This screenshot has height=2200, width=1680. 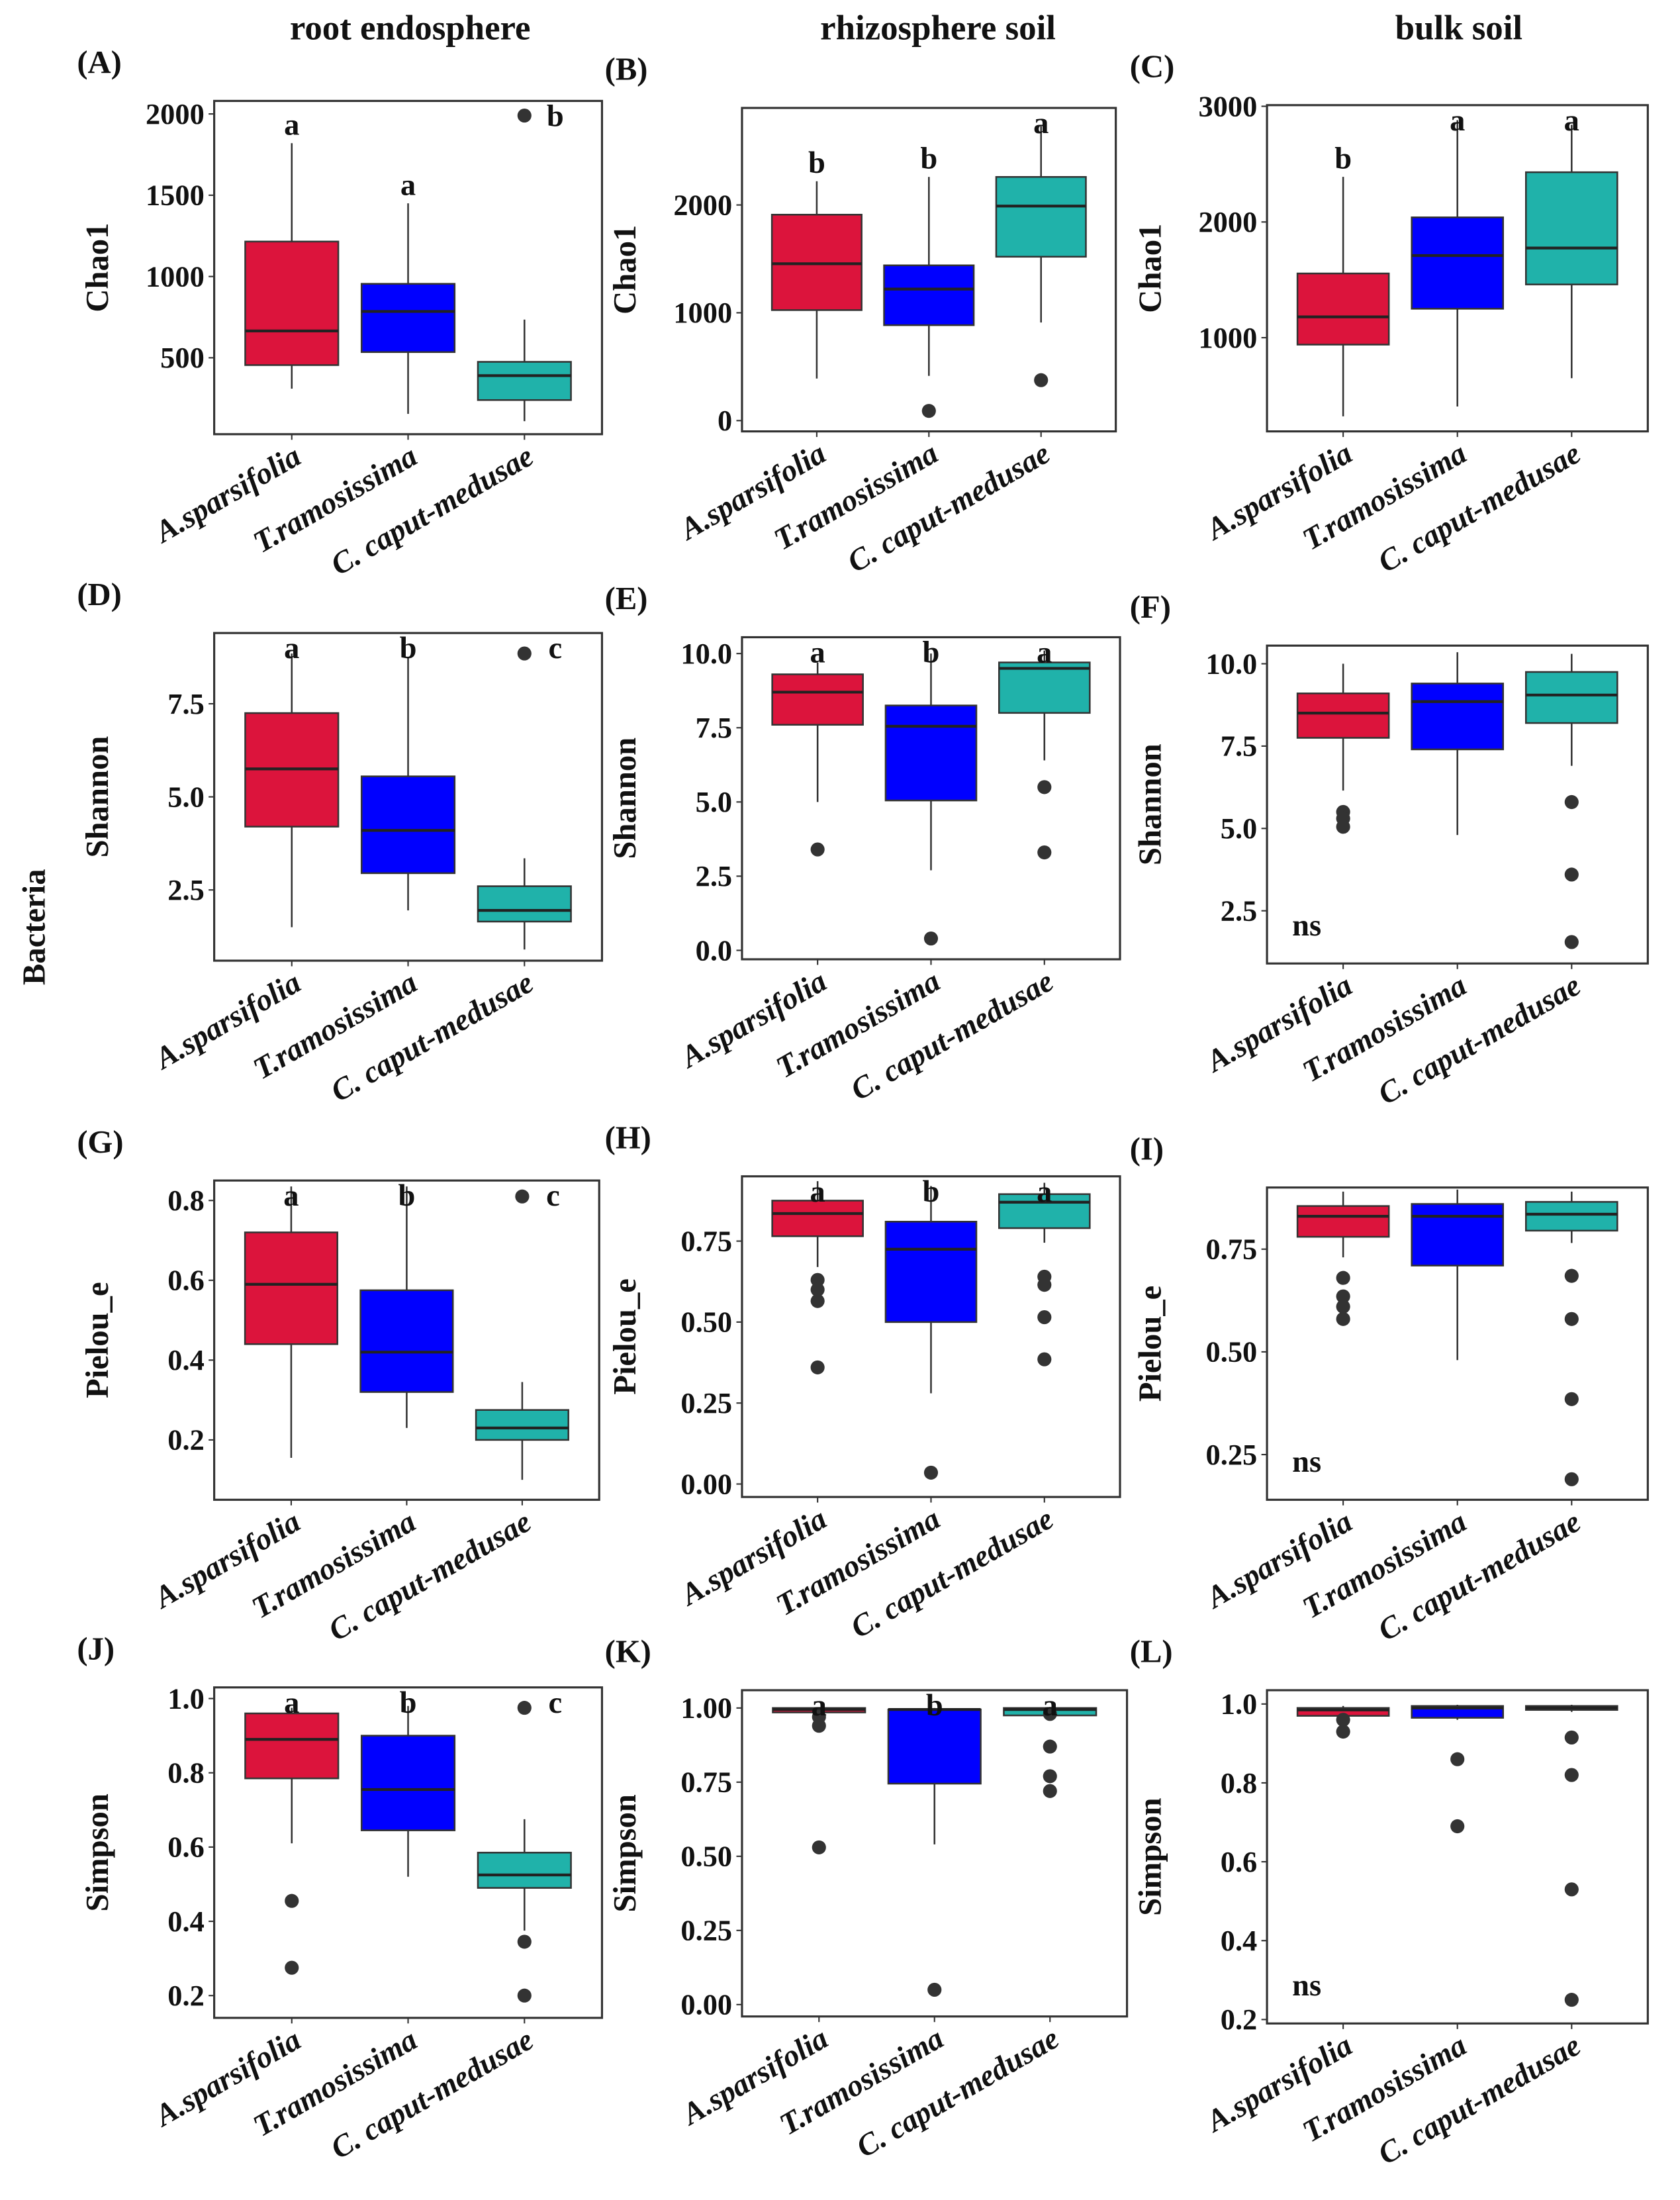 I want to click on box-a-sparsifolia: a, so click(x=292, y=249).